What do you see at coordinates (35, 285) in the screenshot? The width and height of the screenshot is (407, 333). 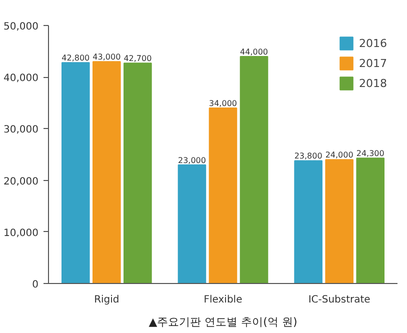 I see `y-tick-label: 0` at bounding box center [35, 285].